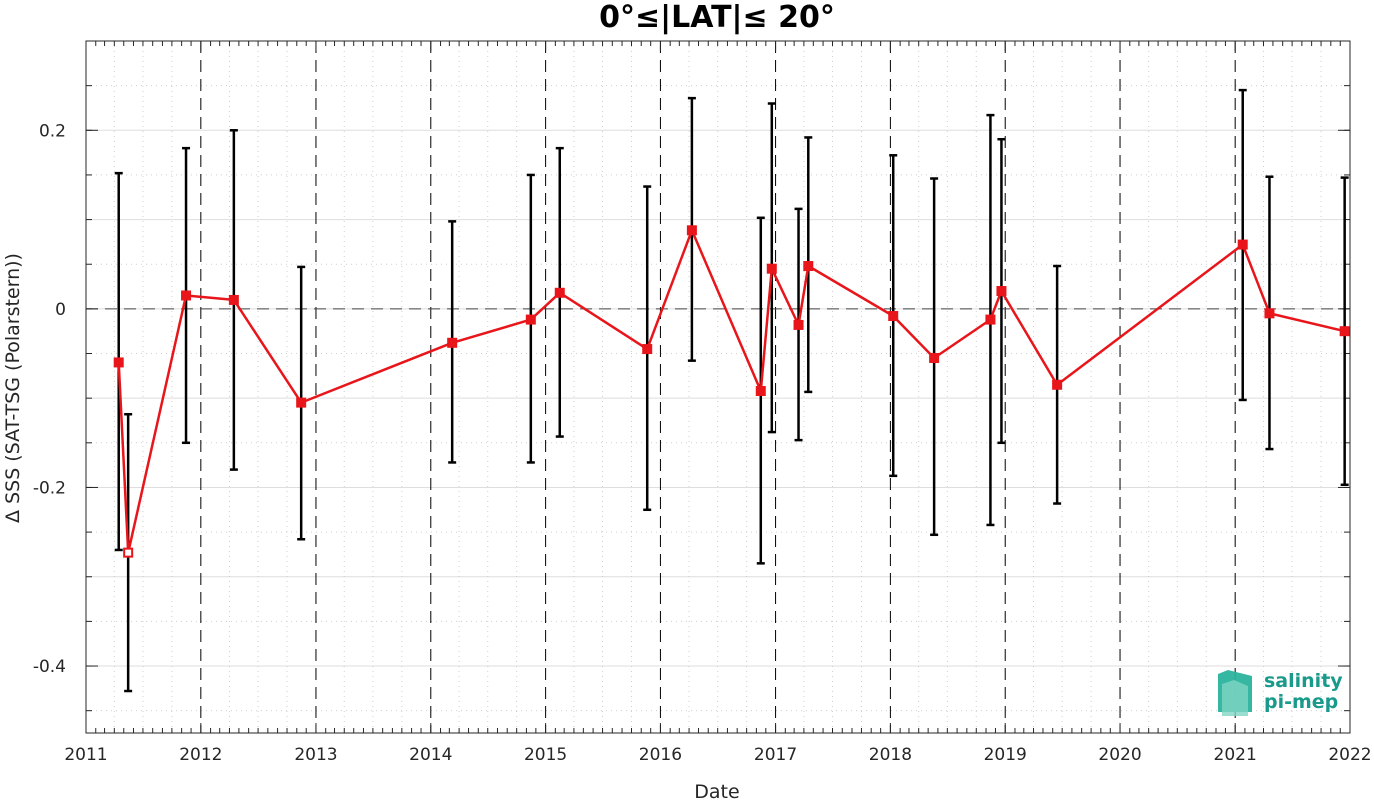 The image size is (1374, 801). What do you see at coordinates (890, 755) in the screenshot?
I see `x-tick-label: 2018` at bounding box center [890, 755].